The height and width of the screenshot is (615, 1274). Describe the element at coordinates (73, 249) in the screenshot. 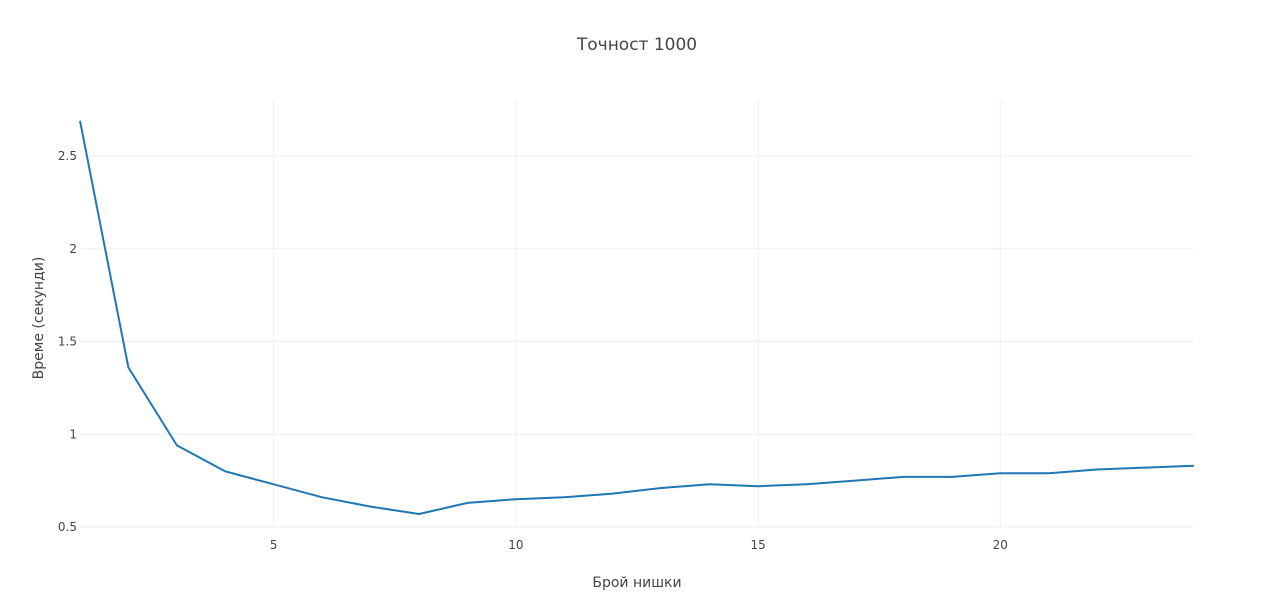

I see `y-tick-label: 2` at that location.